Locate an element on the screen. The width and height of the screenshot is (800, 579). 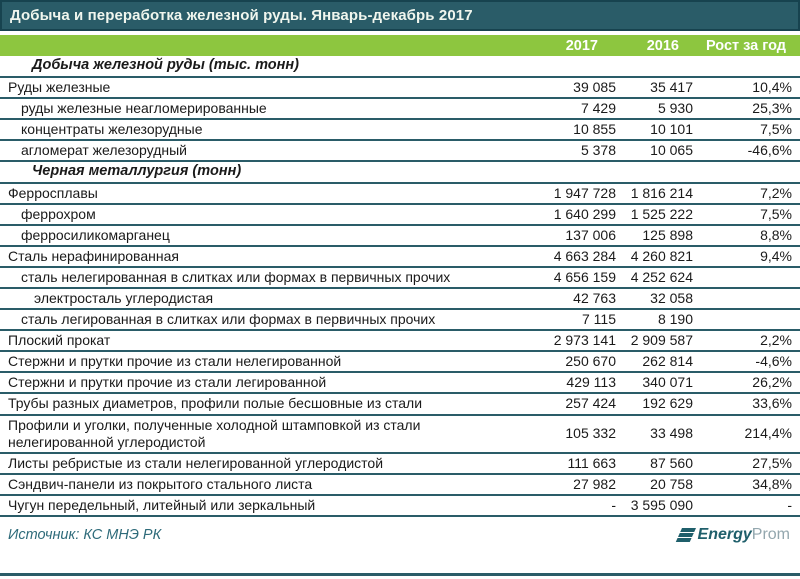
section-row: Черная металлургия (тонн) is located at coordinates (400, 172).